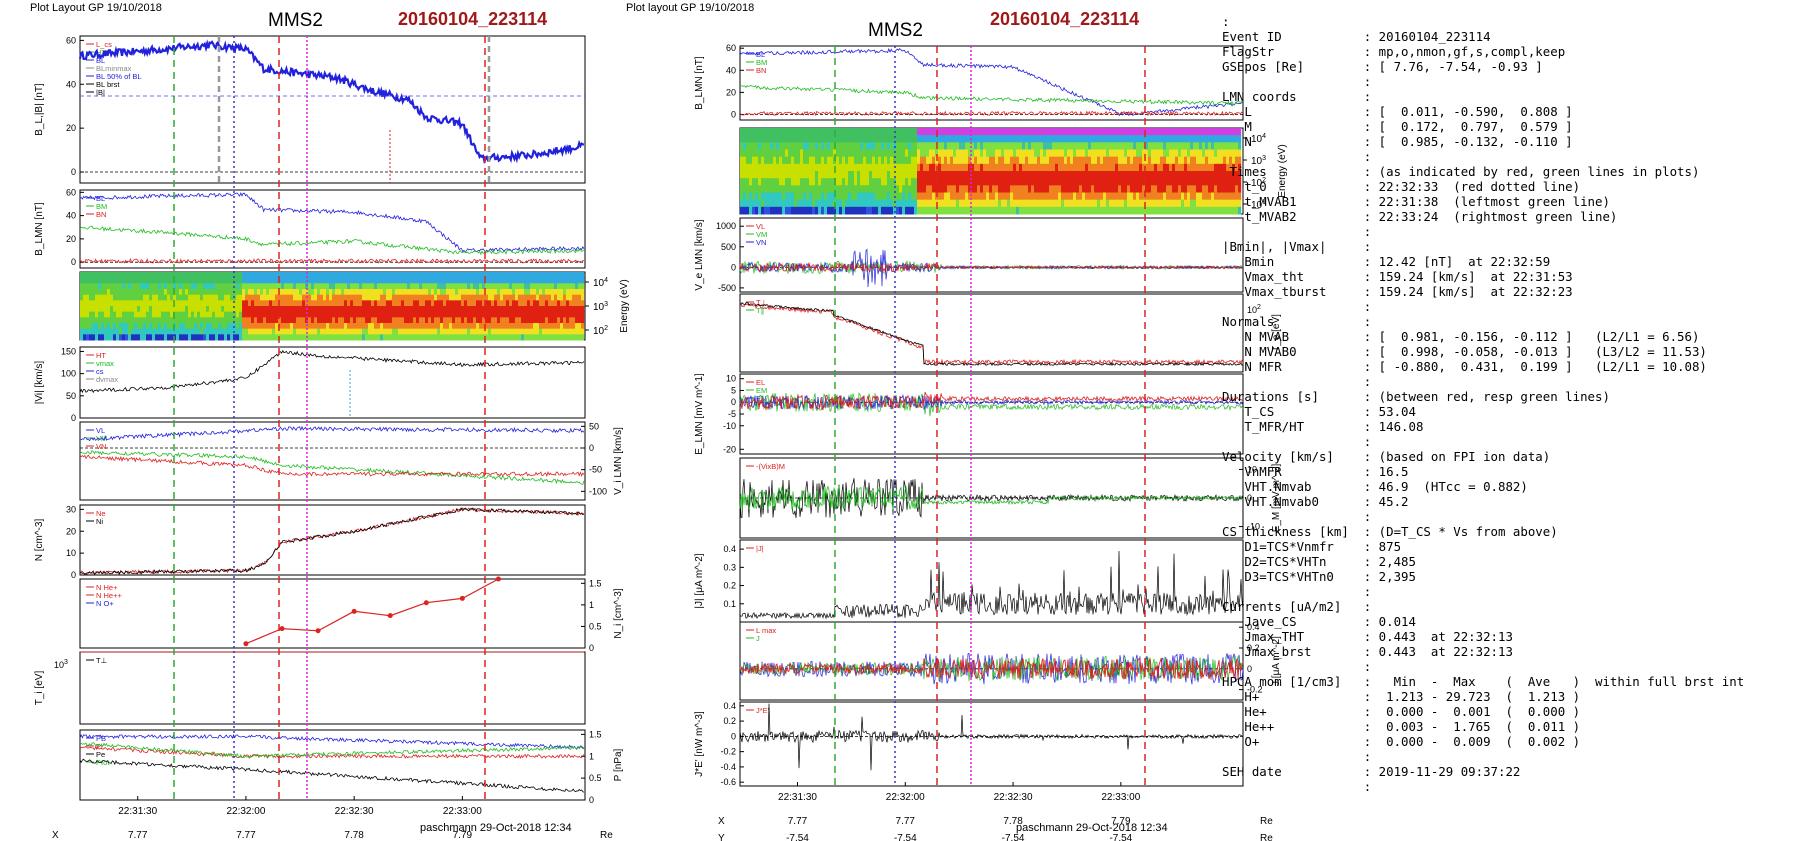 The height and width of the screenshot is (841, 1804). Describe the element at coordinates (39, 688) in the screenshot. I see `y-axis-label: T_i [eV]` at that location.